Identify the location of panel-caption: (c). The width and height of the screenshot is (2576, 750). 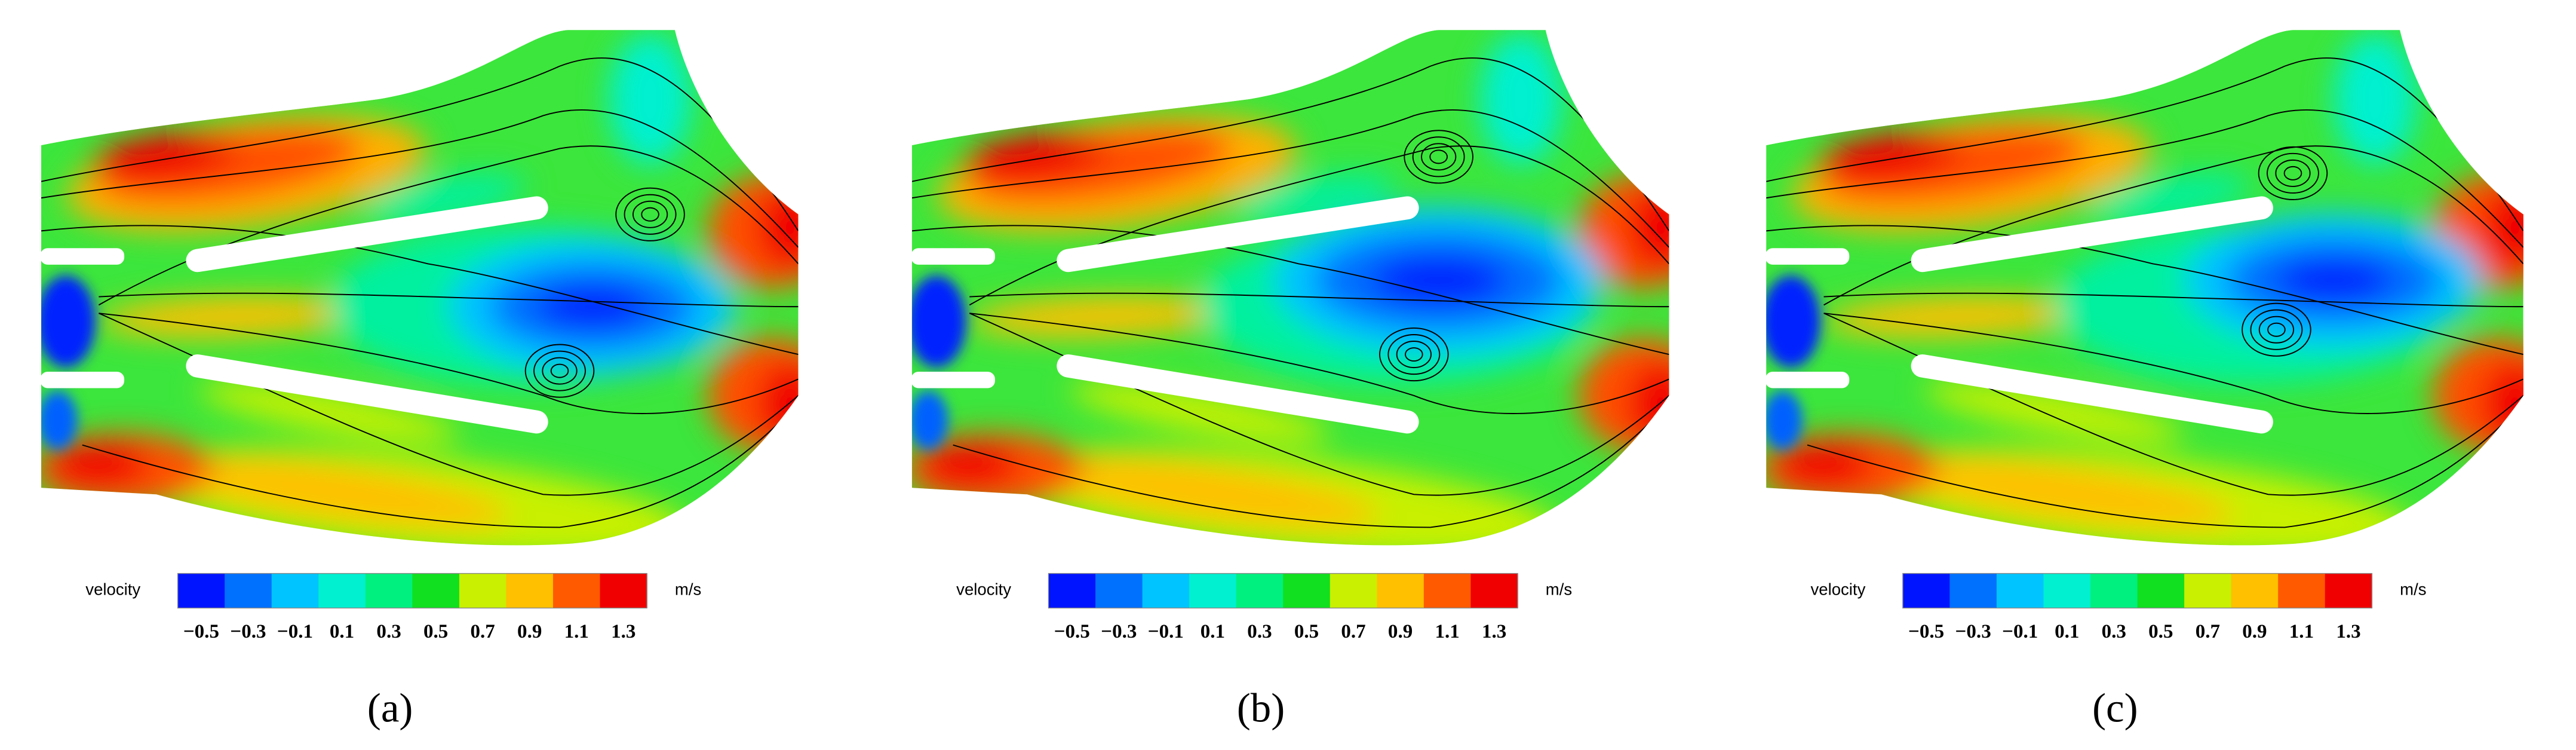
(2115, 708).